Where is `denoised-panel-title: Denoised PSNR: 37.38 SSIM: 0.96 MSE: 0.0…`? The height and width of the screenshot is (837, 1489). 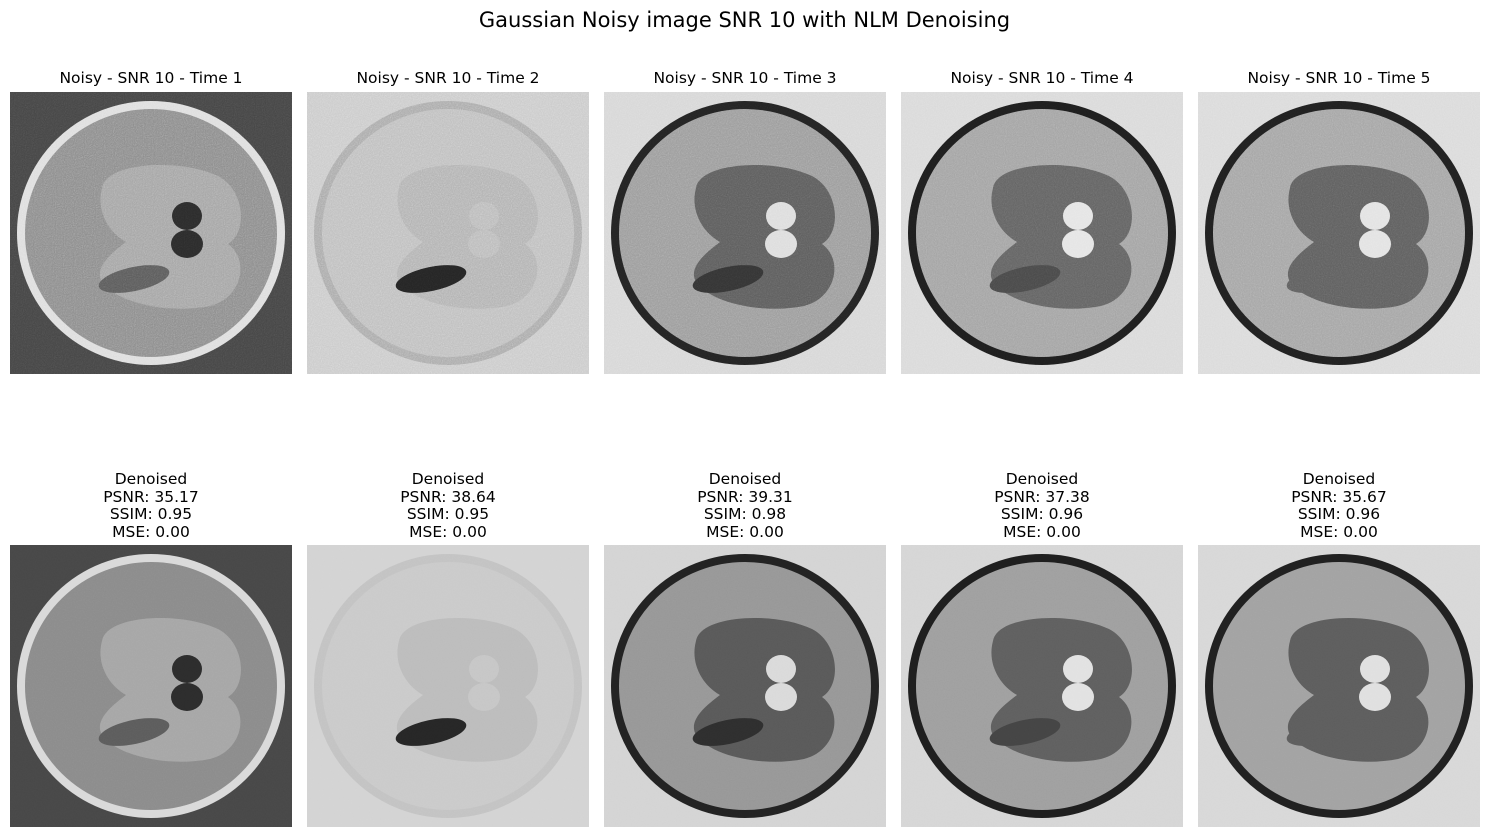 denoised-panel-title: Denoised PSNR: 37.38 SSIM: 0.96 MSE: 0.0… is located at coordinates (1042, 505).